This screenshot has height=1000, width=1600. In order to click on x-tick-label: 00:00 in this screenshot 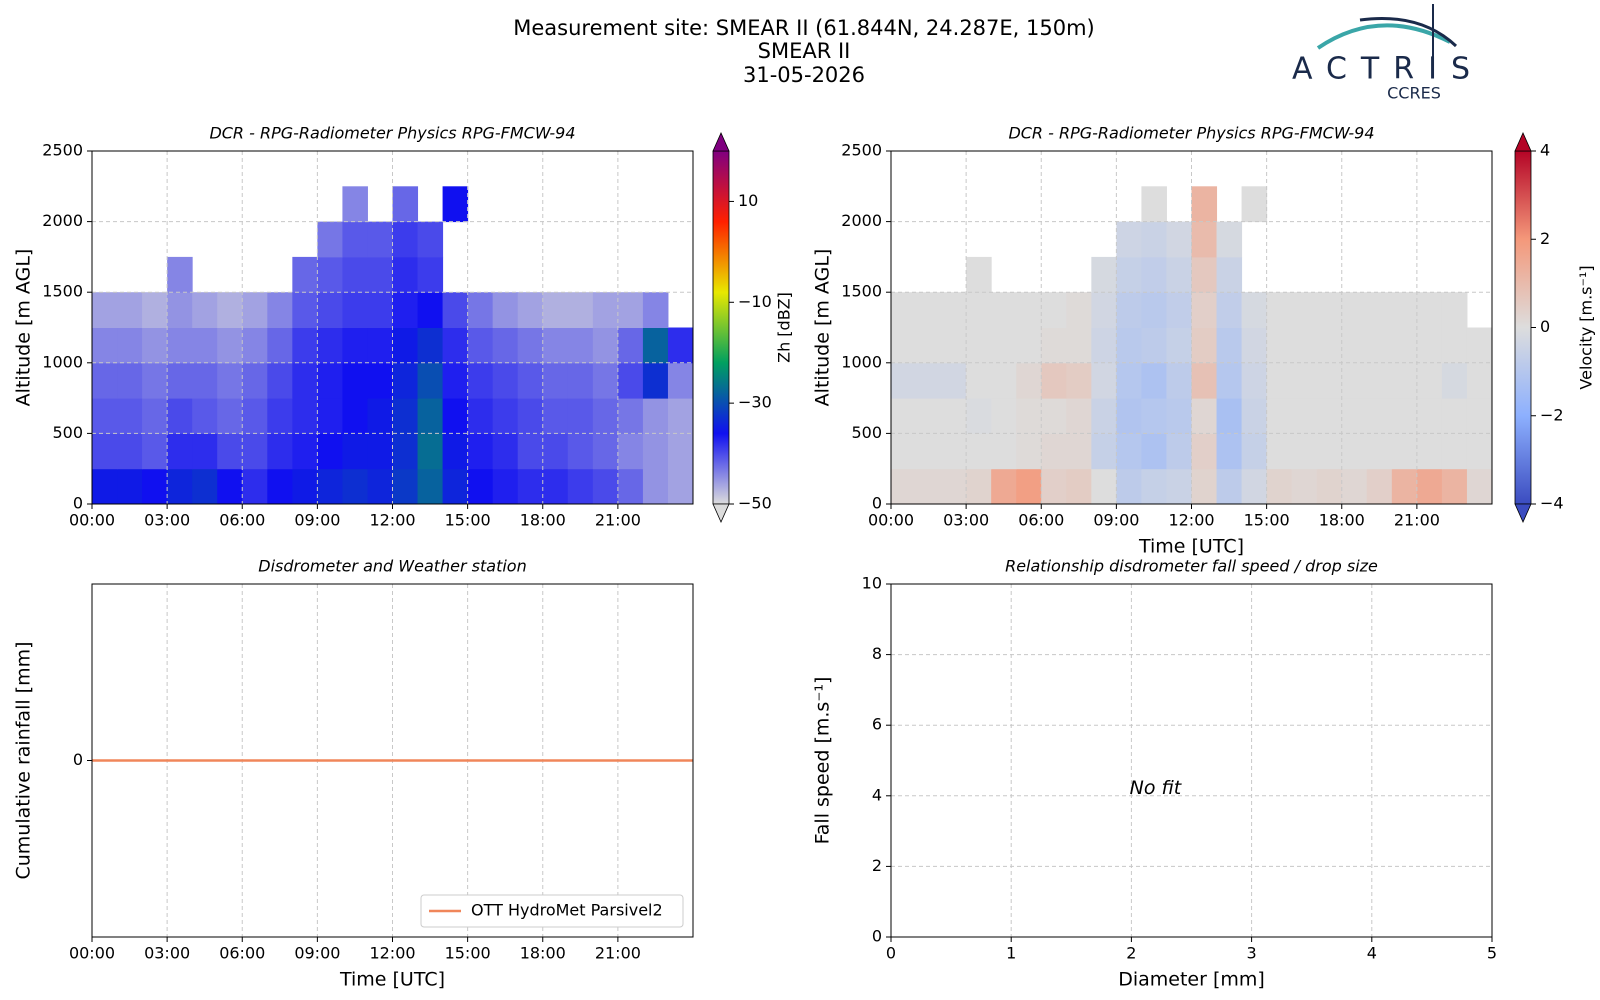, I will do `click(92, 520)`.